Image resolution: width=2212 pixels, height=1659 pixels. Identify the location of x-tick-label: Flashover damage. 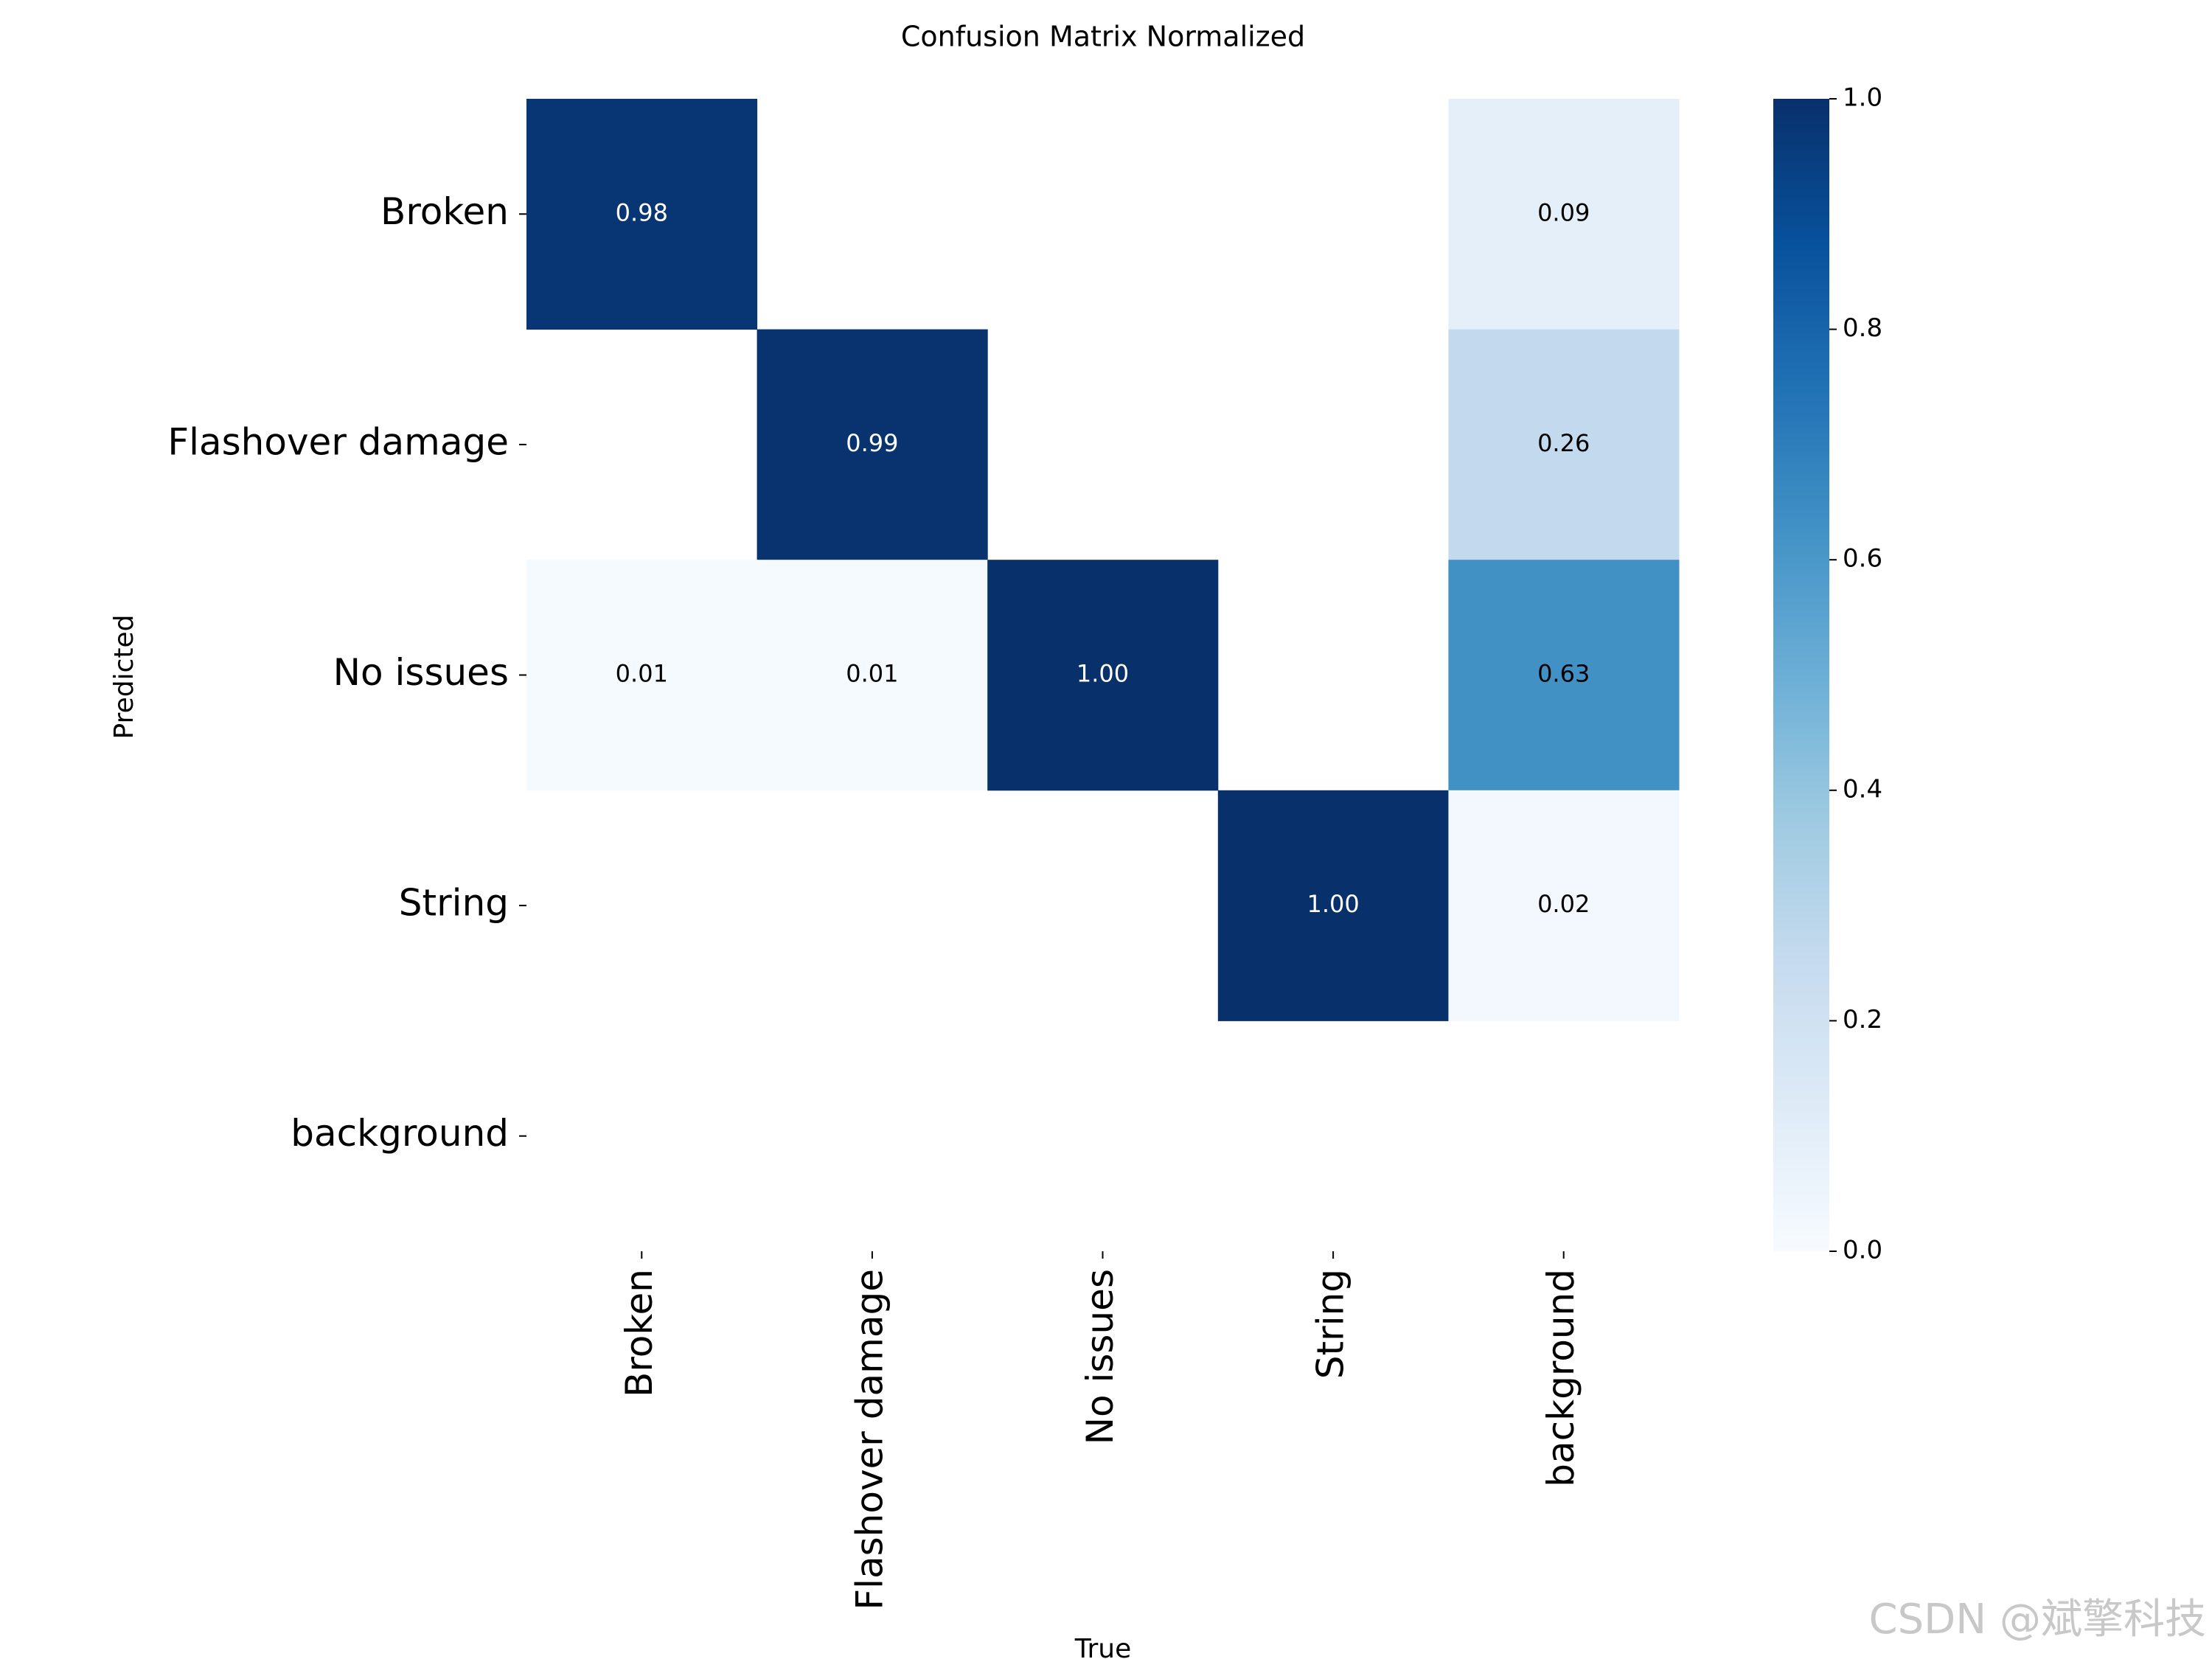
(869, 1439).